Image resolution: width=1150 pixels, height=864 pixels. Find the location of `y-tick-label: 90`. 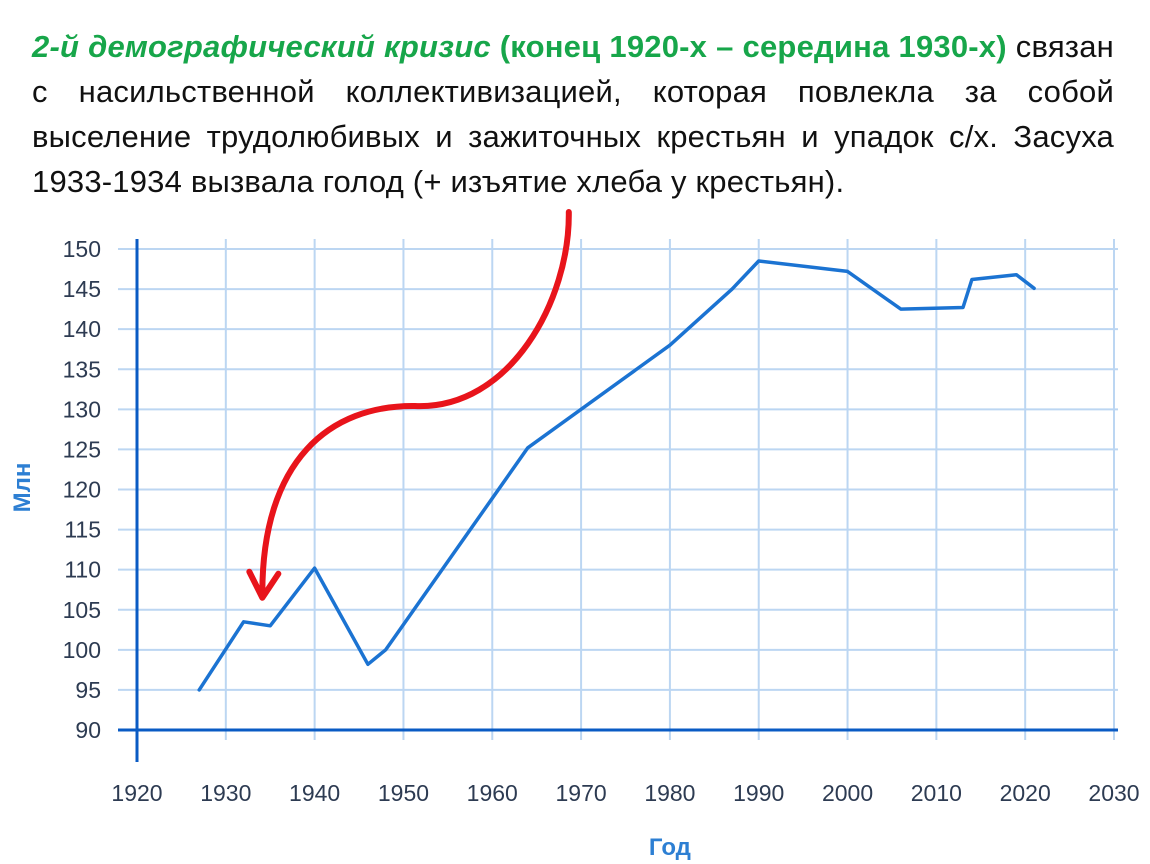

y-tick-label: 90 is located at coordinates (88, 730).